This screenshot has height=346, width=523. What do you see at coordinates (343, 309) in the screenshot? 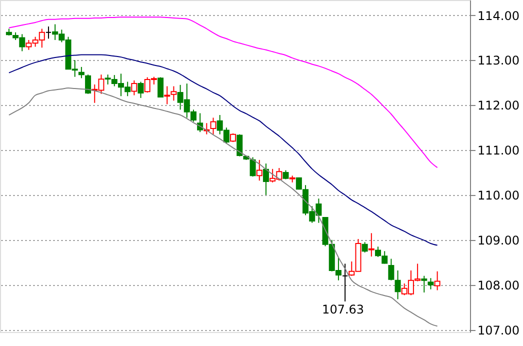
I see `annotation: 107.63` at bounding box center [343, 309].